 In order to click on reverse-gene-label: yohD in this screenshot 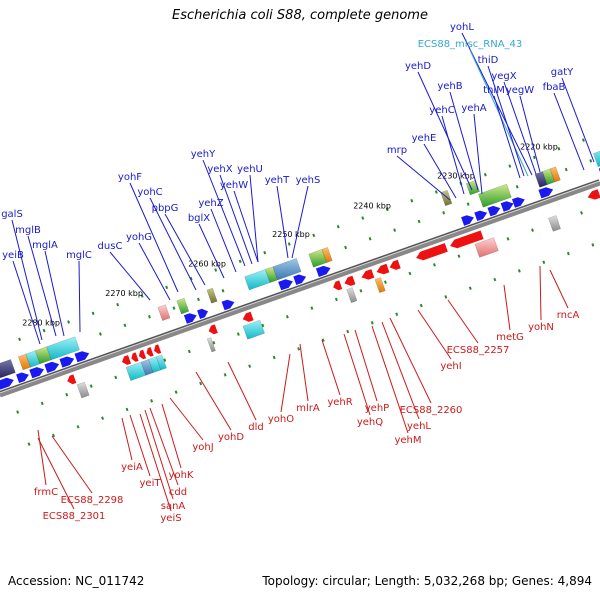, I will do `click(231, 437)`.